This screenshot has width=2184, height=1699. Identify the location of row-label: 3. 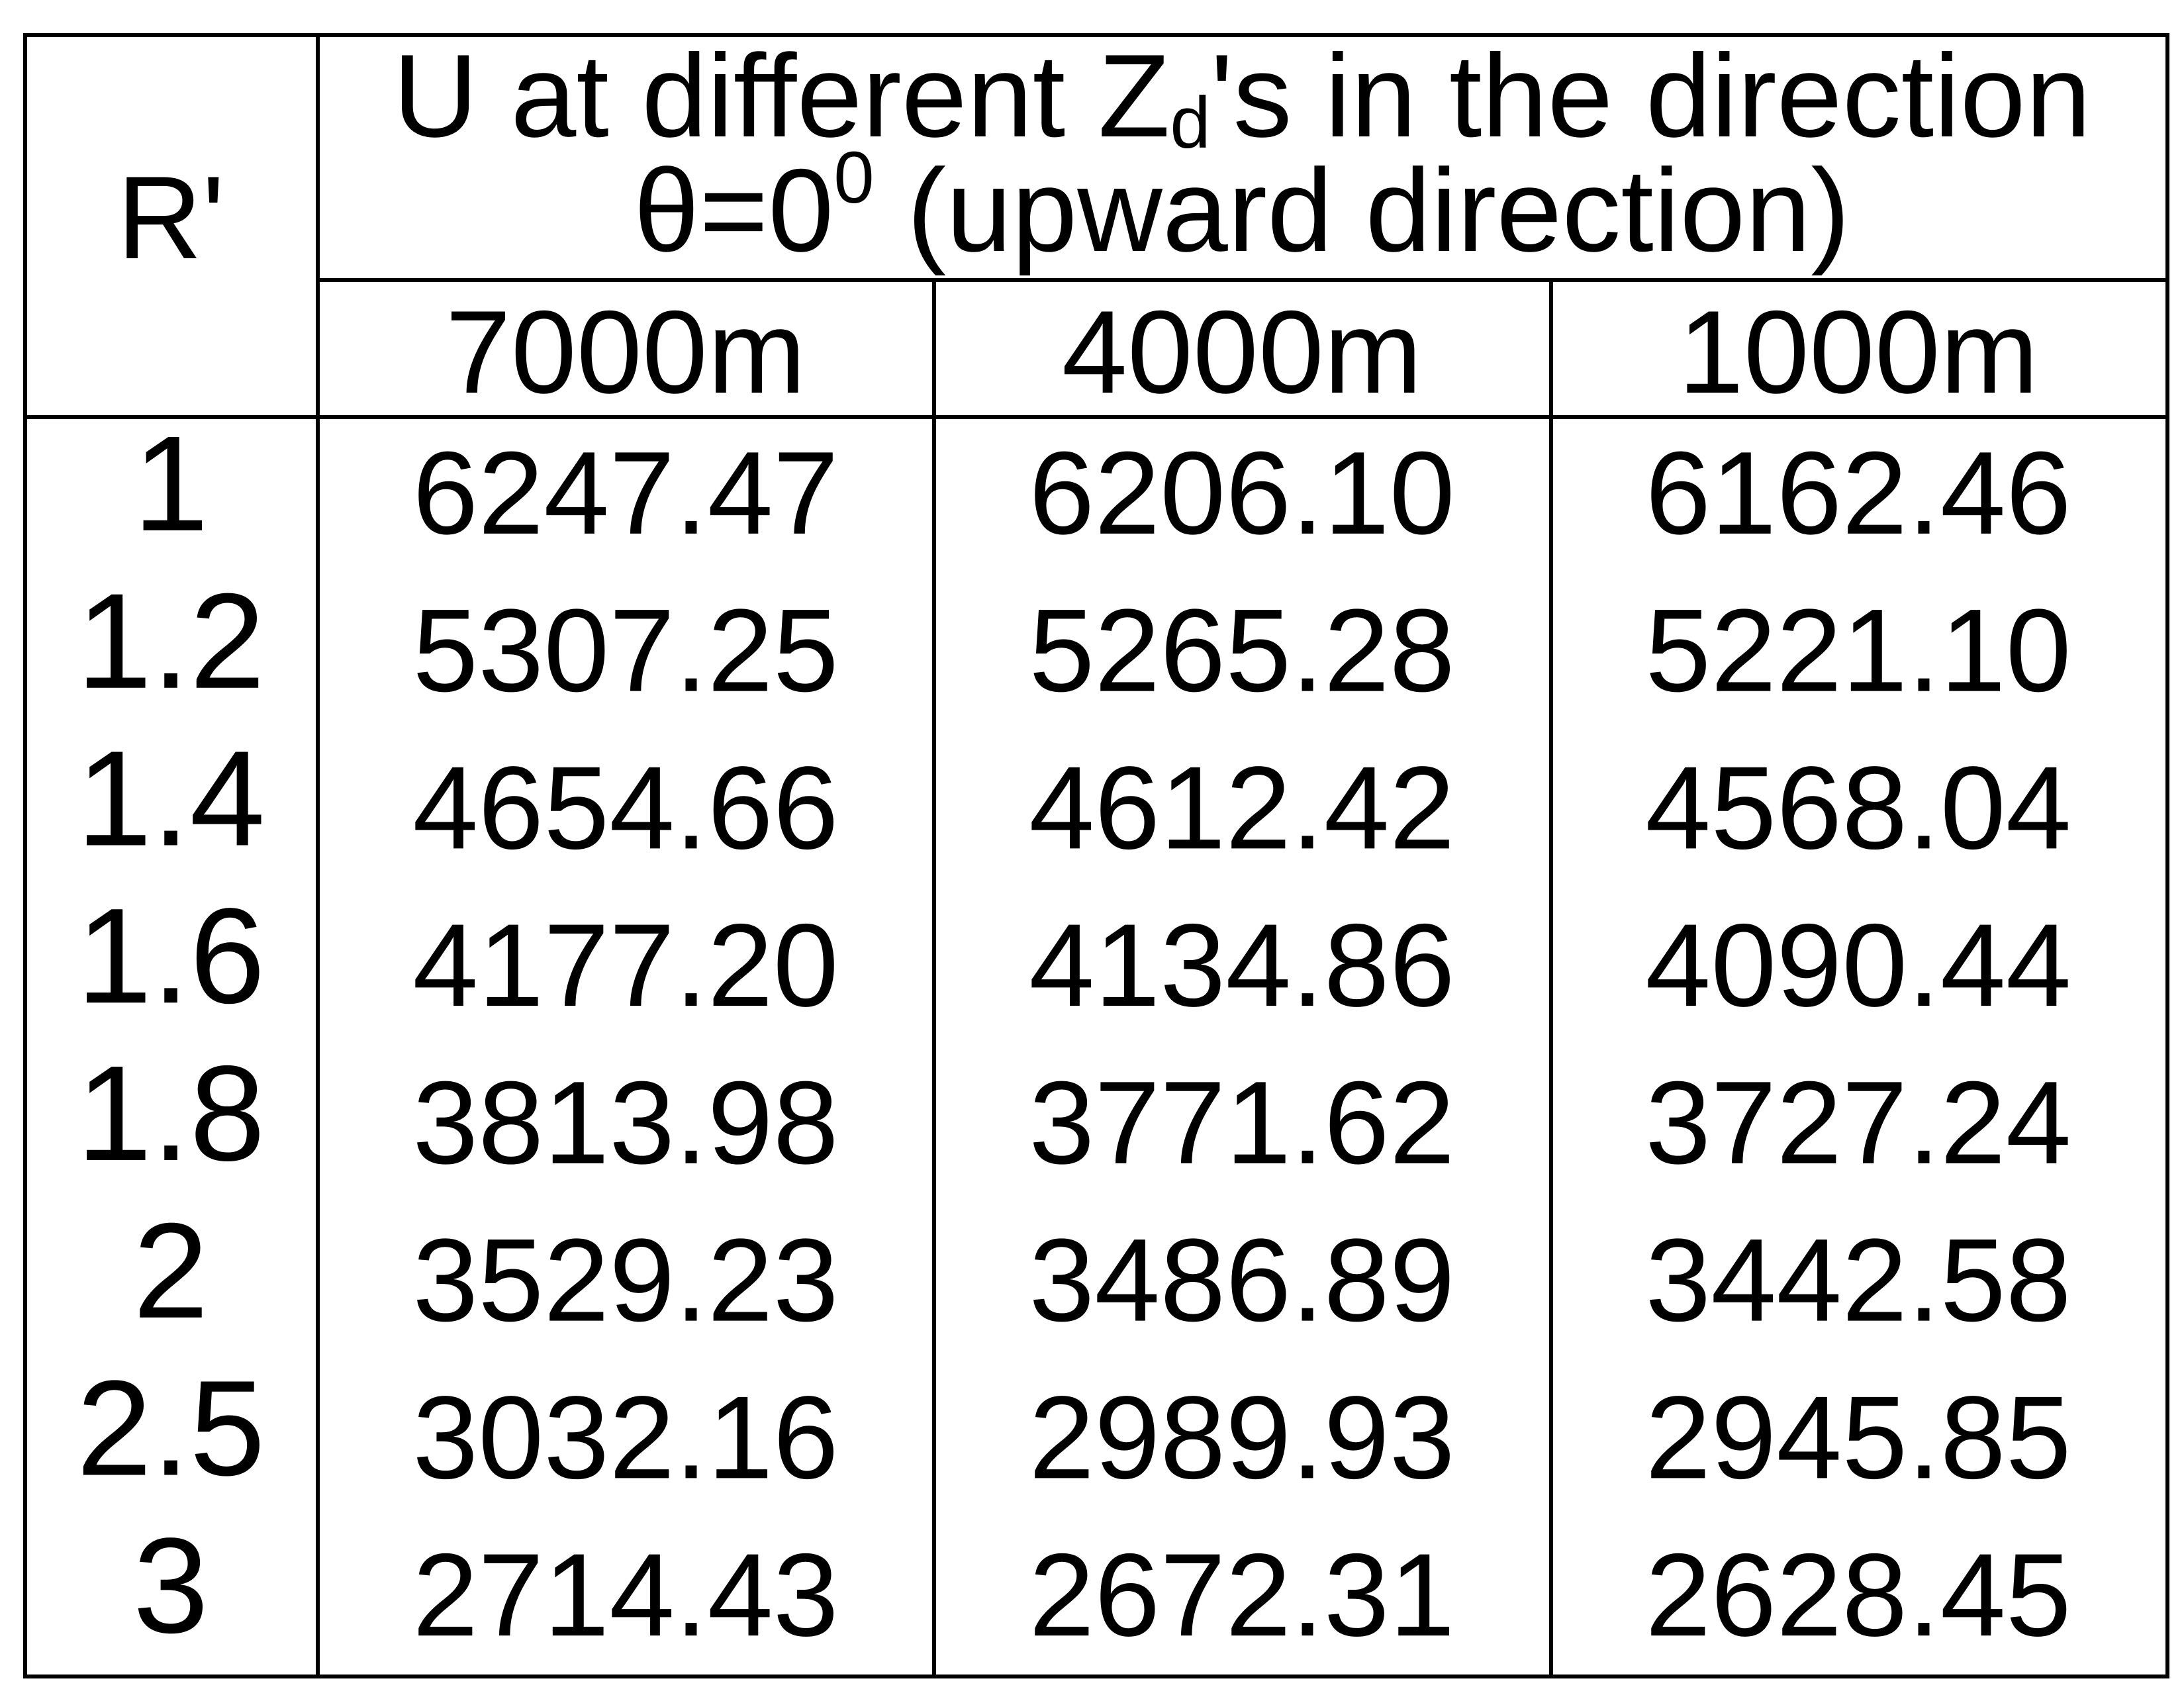
(171, 1585).